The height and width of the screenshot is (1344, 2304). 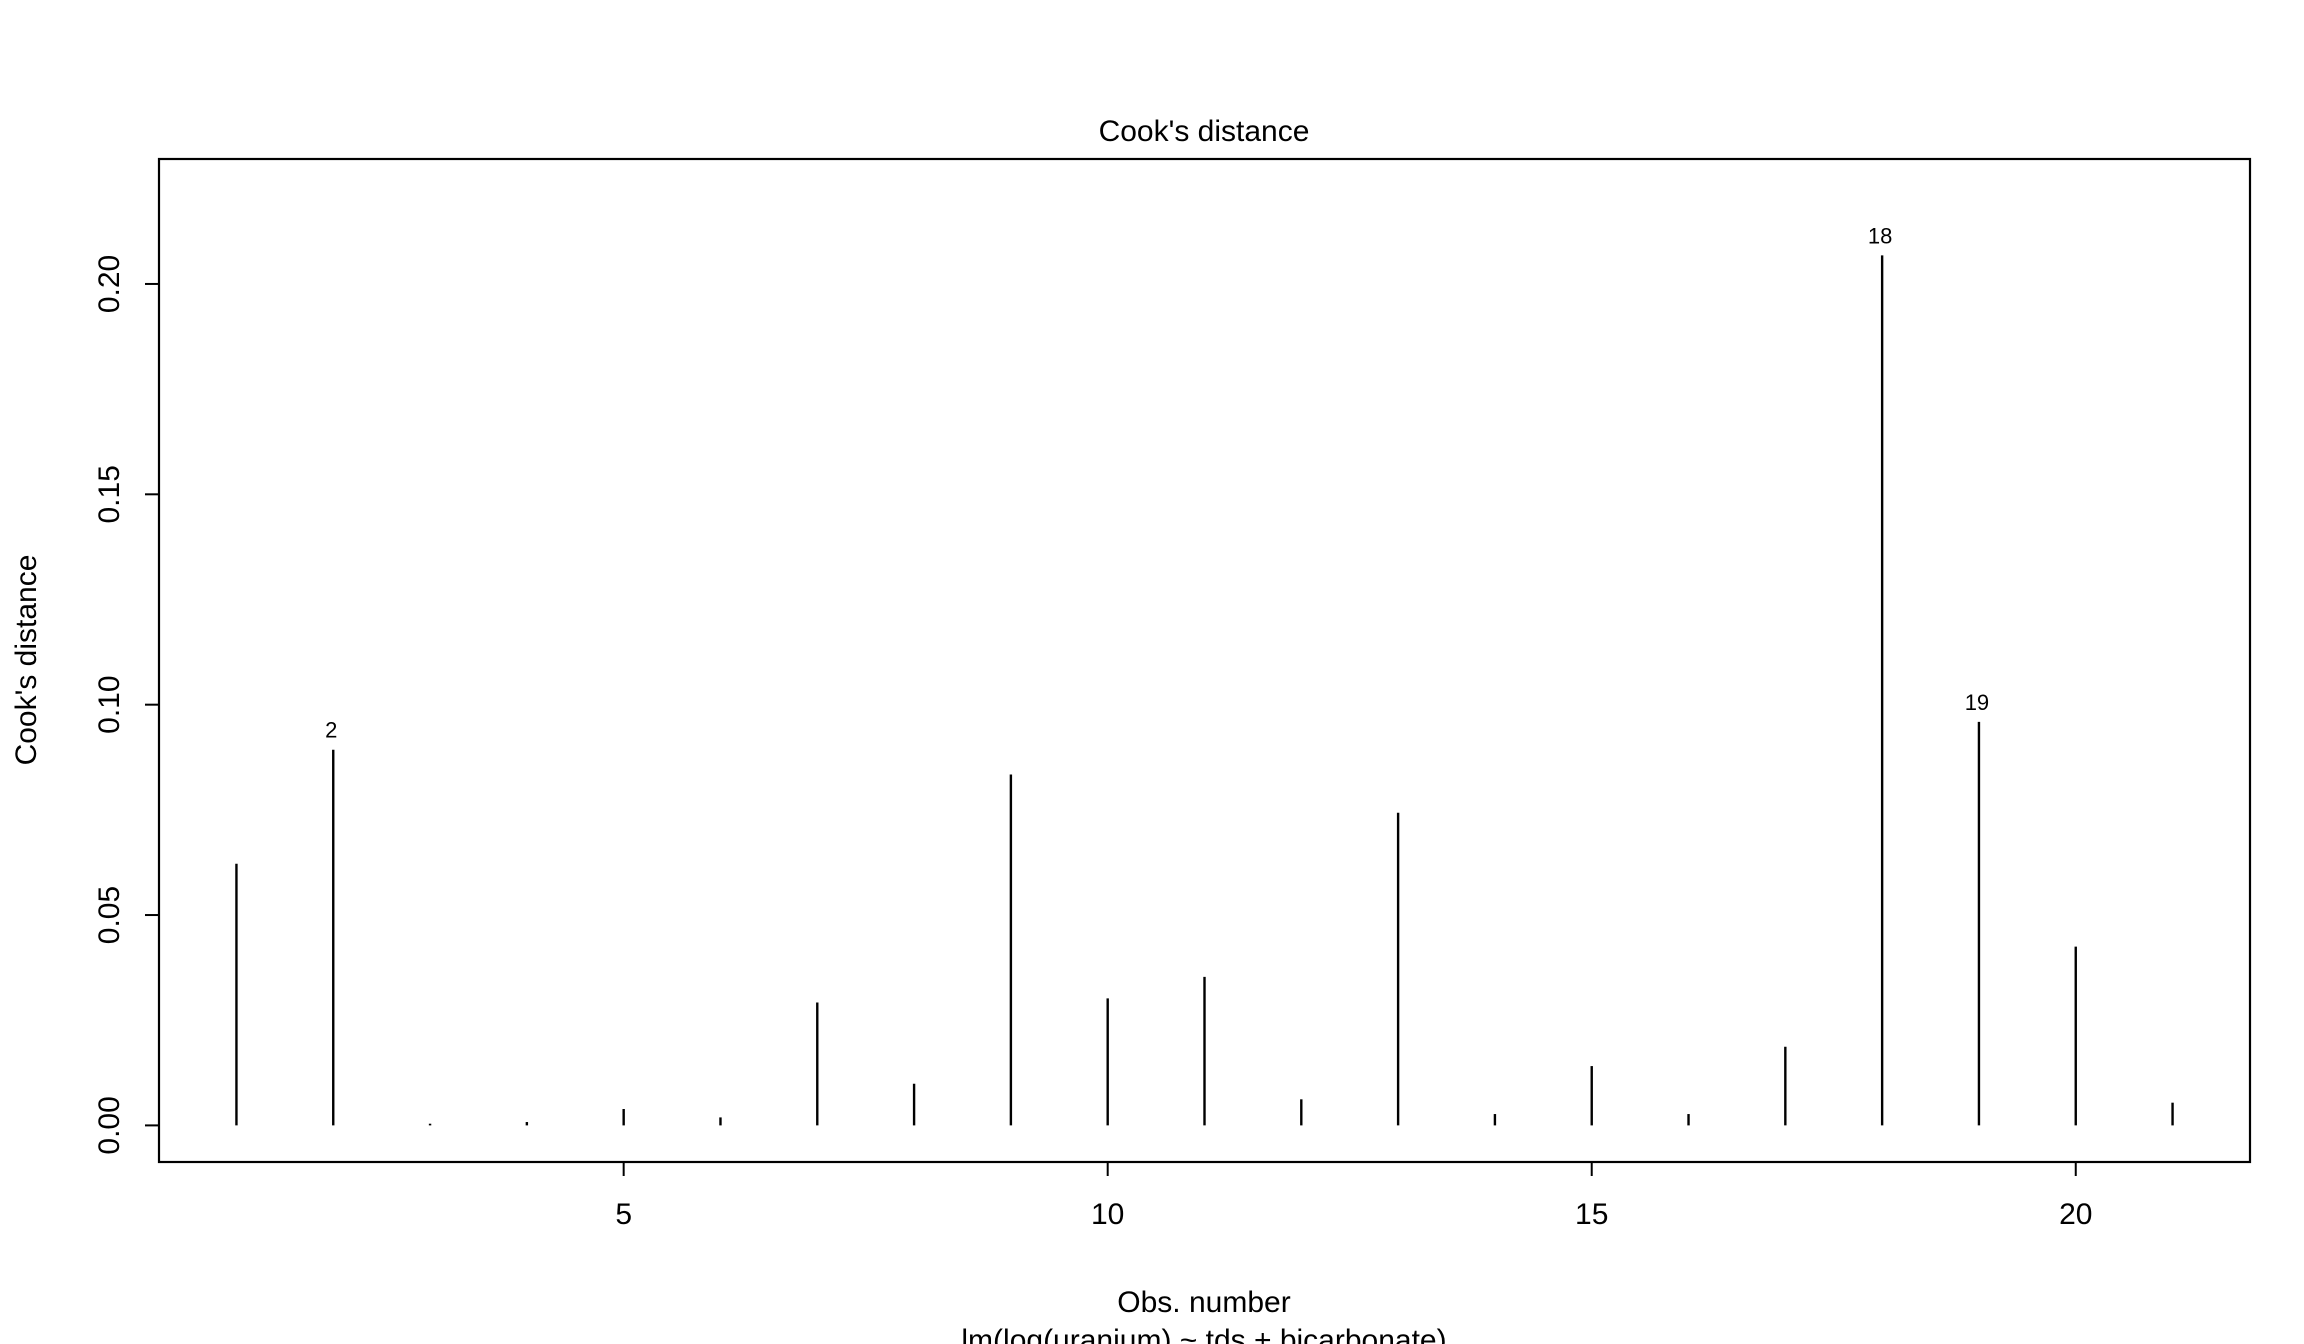 What do you see at coordinates (1107, 1214) in the screenshot?
I see `x-tick-label: 10` at bounding box center [1107, 1214].